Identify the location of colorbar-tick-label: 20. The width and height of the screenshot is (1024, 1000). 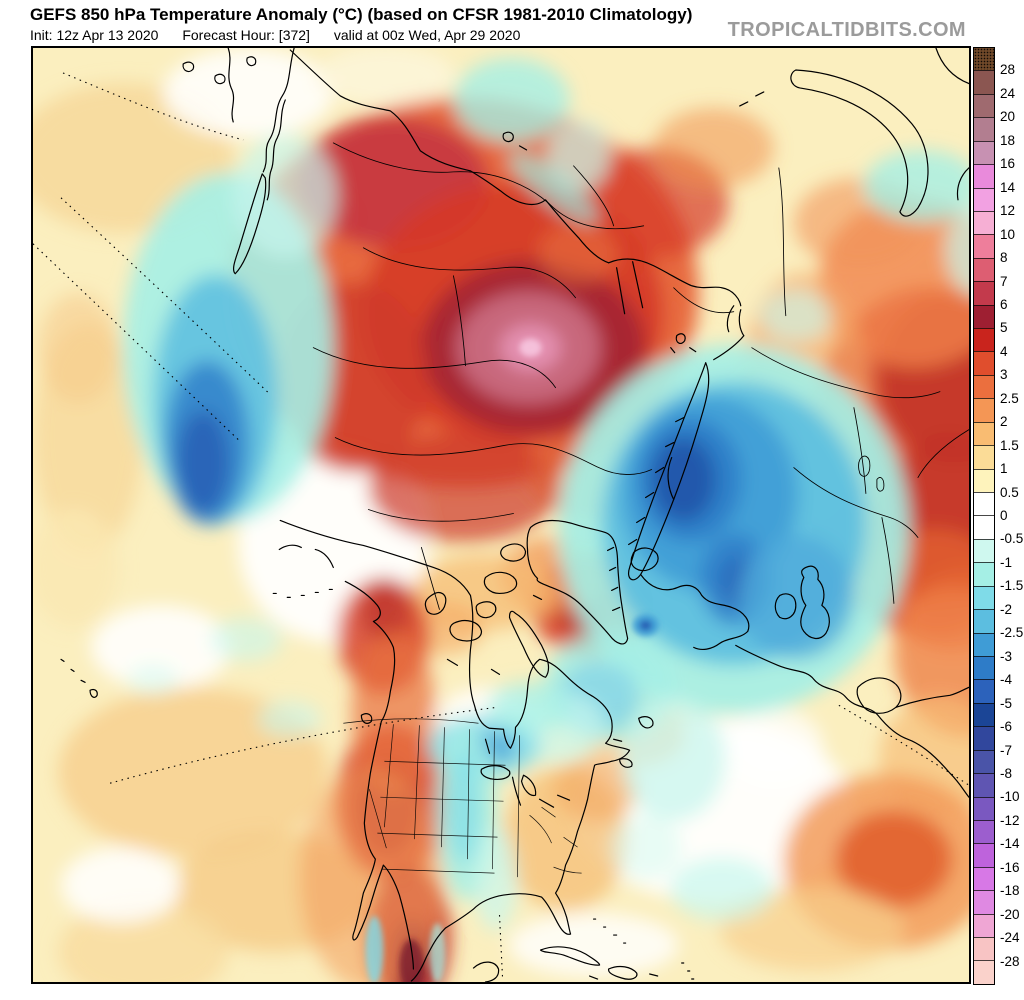
(1008, 117).